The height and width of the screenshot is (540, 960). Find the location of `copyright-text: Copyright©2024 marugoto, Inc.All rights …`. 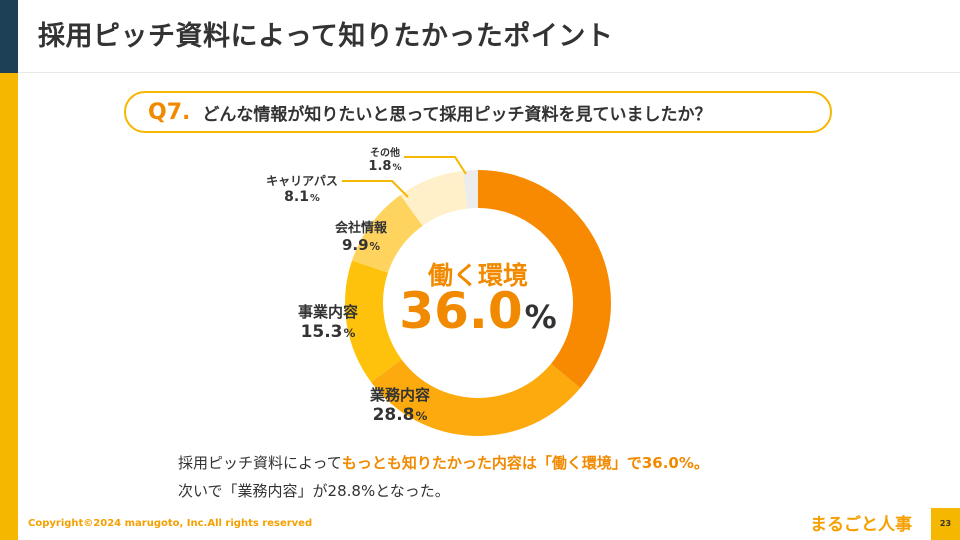

copyright-text: Copyright©2024 marugoto, Inc.All rights … is located at coordinates (170, 523).